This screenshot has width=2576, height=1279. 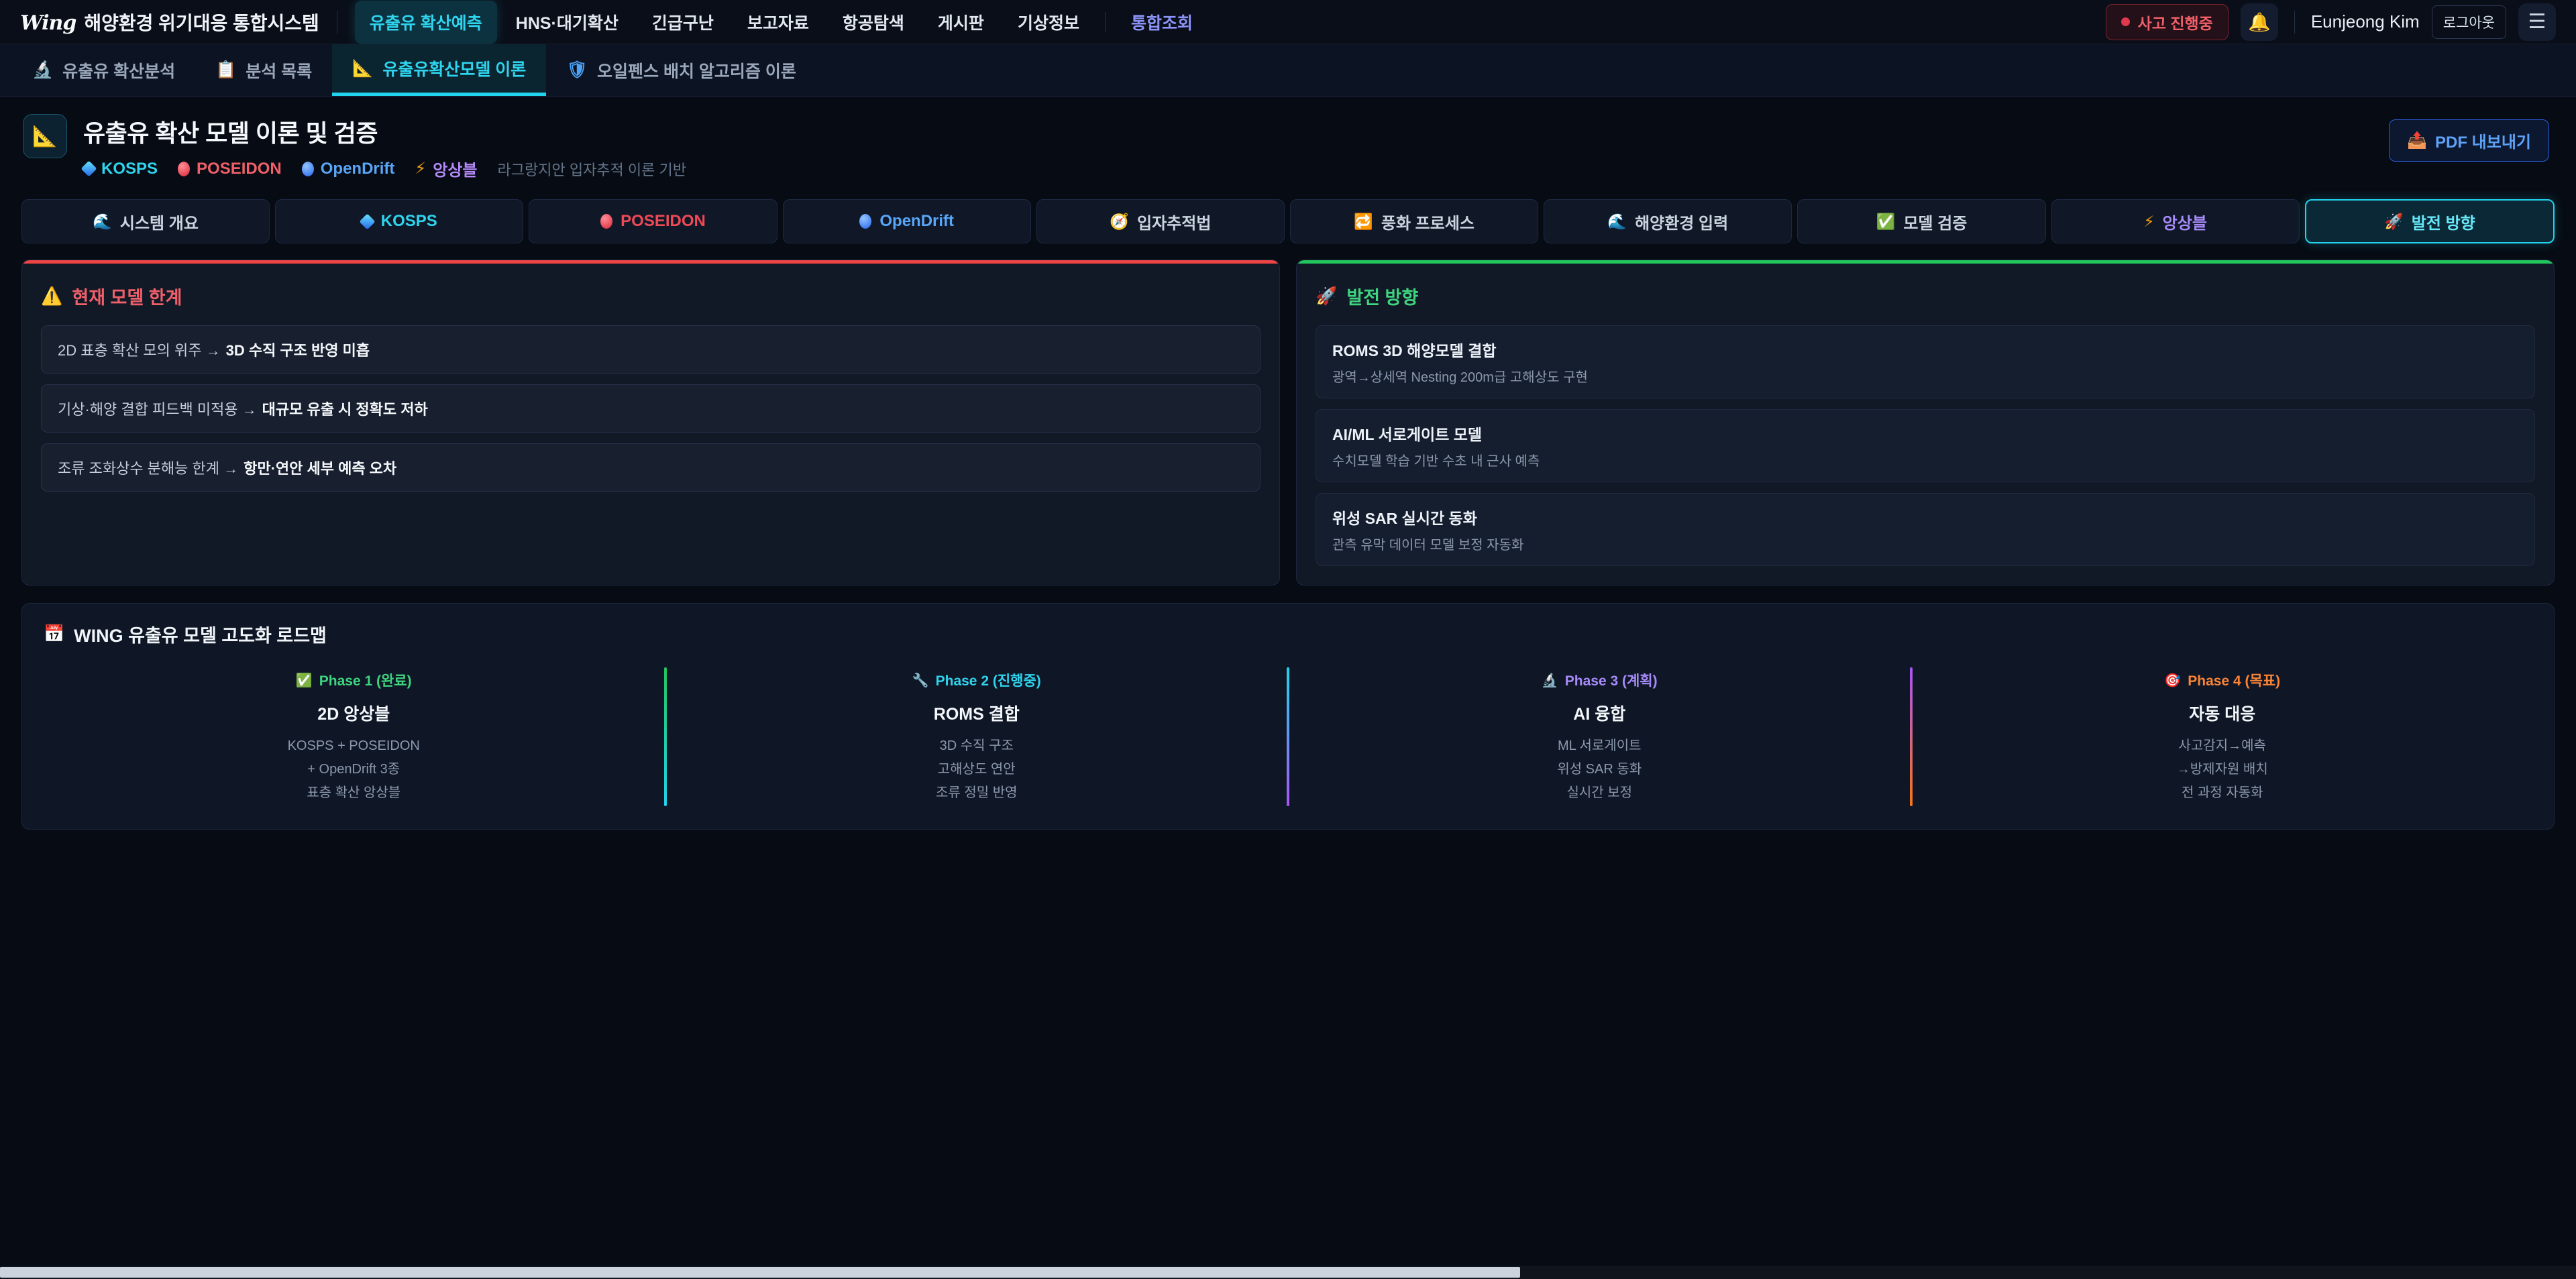 I want to click on nav-item-hns-air-diffusion: HNS·대기확산, so click(x=567, y=23).